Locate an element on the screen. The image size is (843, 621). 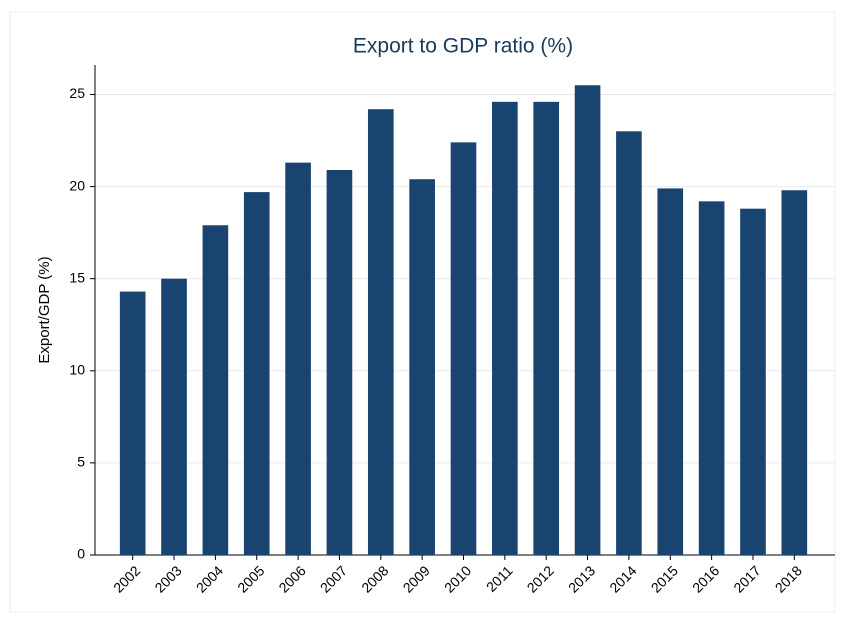
chart-title: Export to GDP ratio (%) is located at coordinates (463, 46).